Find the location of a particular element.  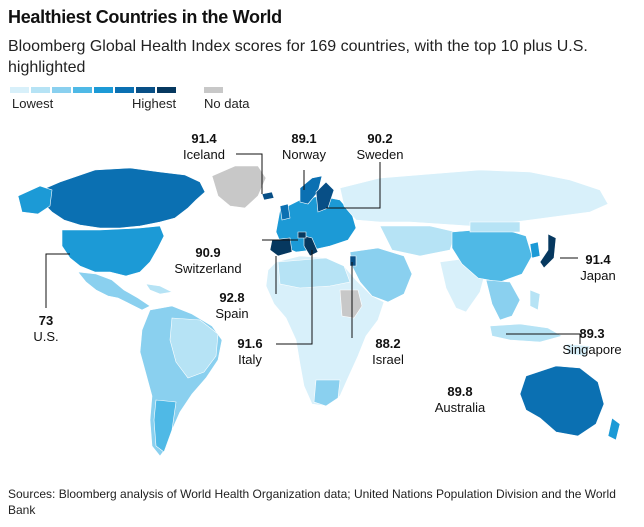

country-us: U.S. is located at coordinates (46, 336).